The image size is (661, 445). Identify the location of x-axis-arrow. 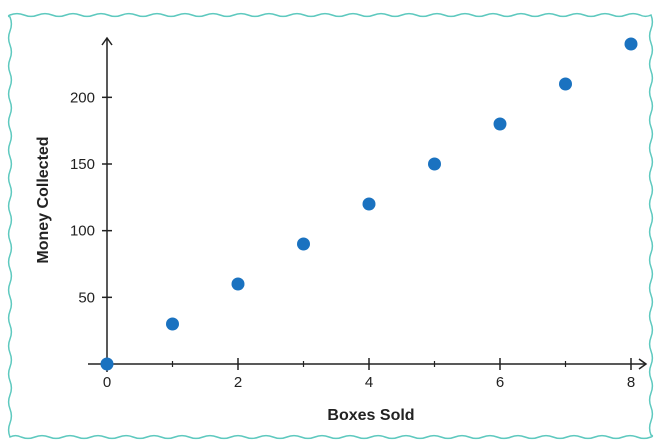
(643, 364).